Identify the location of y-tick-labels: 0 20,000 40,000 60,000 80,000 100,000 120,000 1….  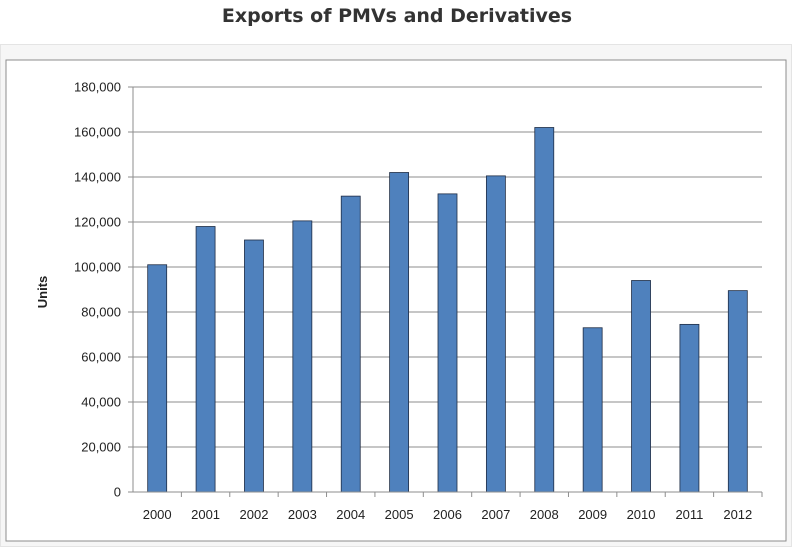
(97, 290).